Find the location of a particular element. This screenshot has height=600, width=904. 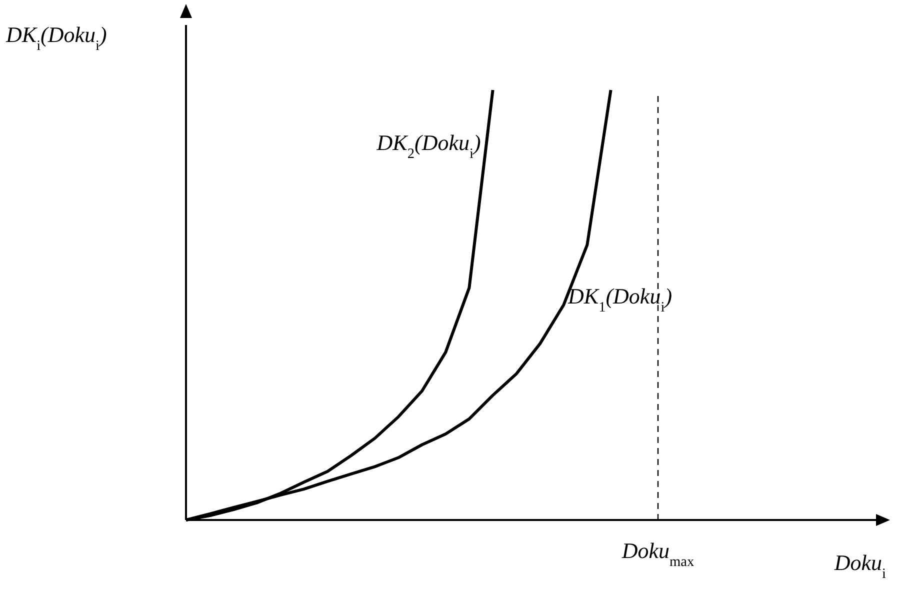

series-label: DK$_{1}$(Doku$_{i}$) is located at coordinates (619, 300).